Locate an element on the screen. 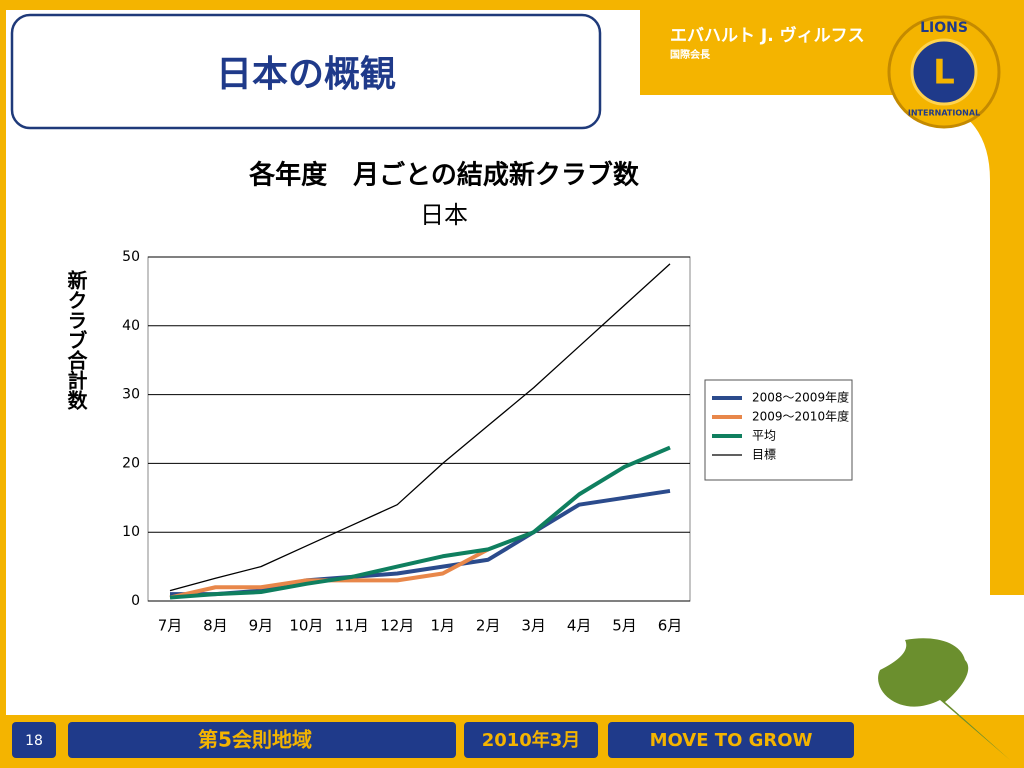 The height and width of the screenshot is (768, 1024). x-tick-label: 4月 is located at coordinates (579, 626).